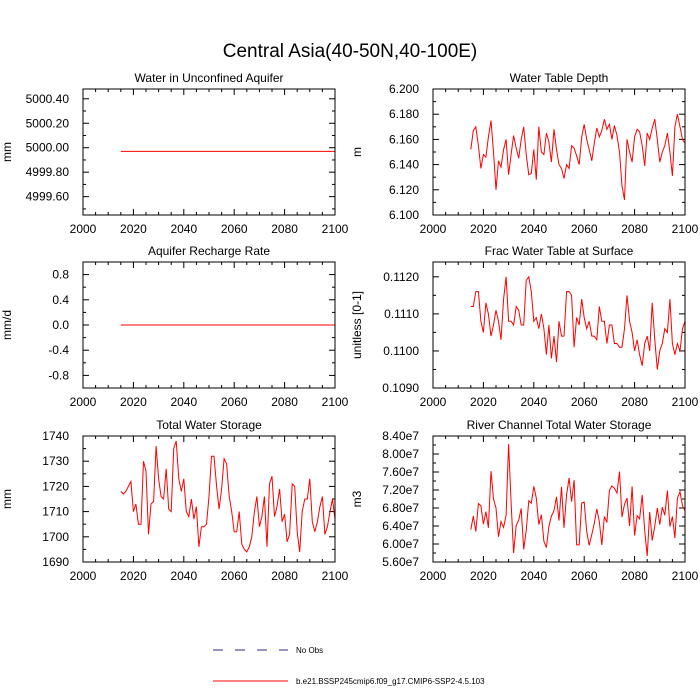 The width and height of the screenshot is (700, 700). I want to click on y-tick-label: 6.120, so click(404, 190).